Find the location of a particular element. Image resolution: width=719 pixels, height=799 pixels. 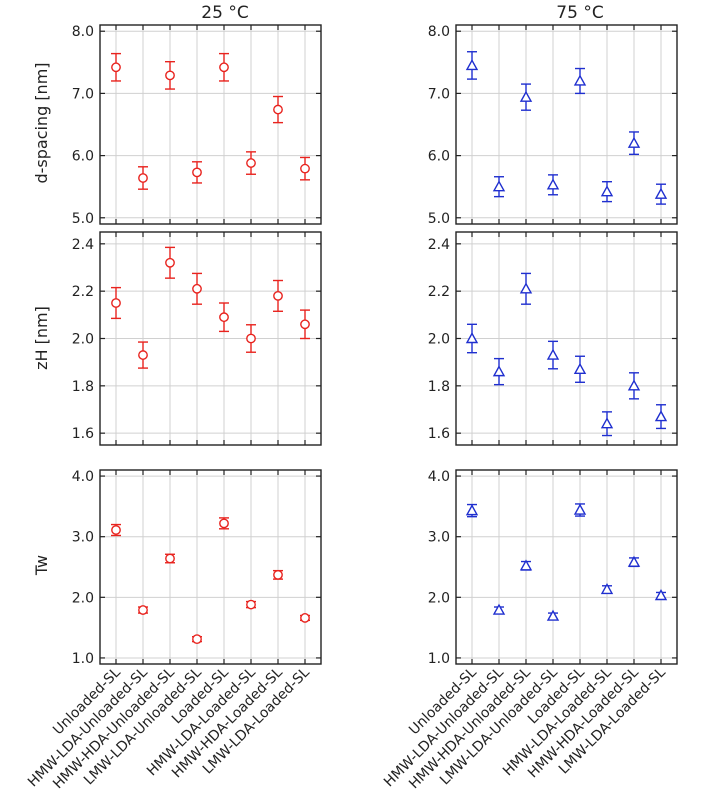

y-tick-label: 1.8 is located at coordinates (83, 387).